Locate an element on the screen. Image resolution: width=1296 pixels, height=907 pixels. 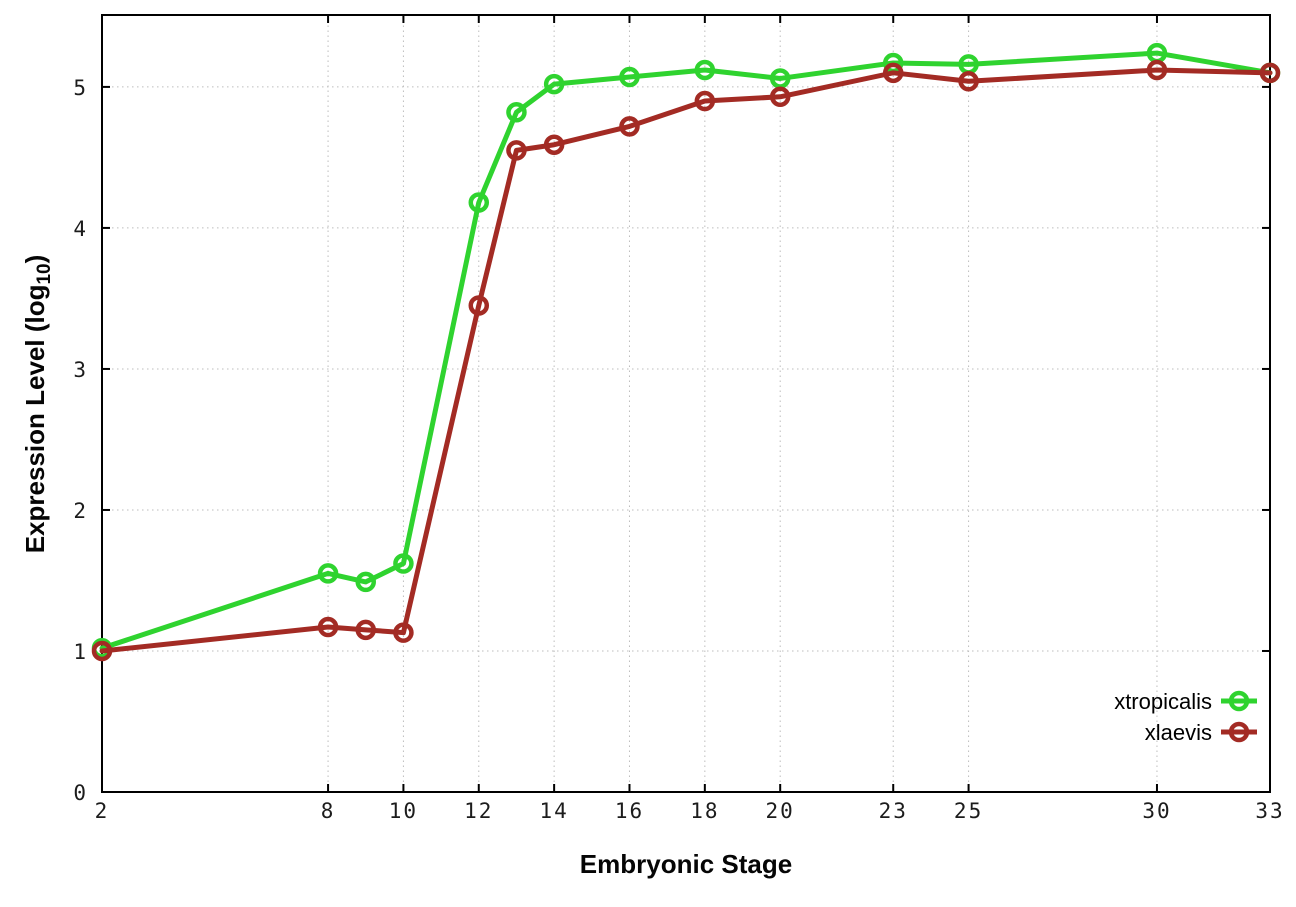
x-tick-label: 30 is located at coordinates (1156, 811).